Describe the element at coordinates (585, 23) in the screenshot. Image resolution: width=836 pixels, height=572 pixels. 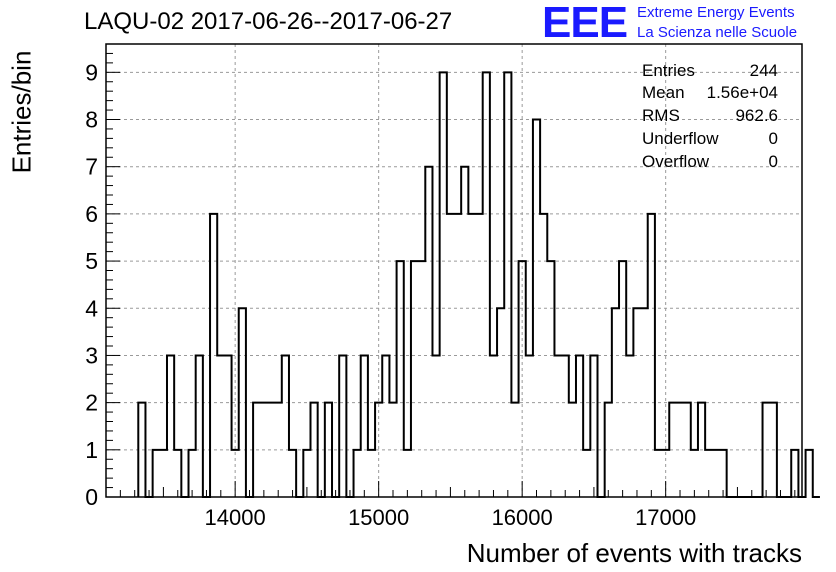
I see `logo-mark: EEE` at that location.